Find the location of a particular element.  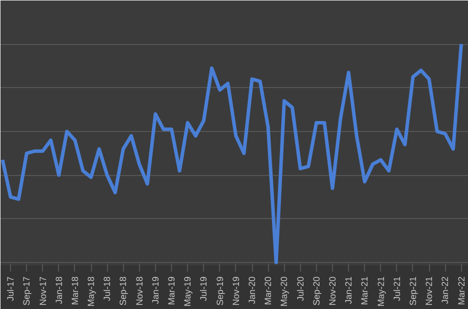

x-tick-label: May-19 is located at coordinates (187, 291).